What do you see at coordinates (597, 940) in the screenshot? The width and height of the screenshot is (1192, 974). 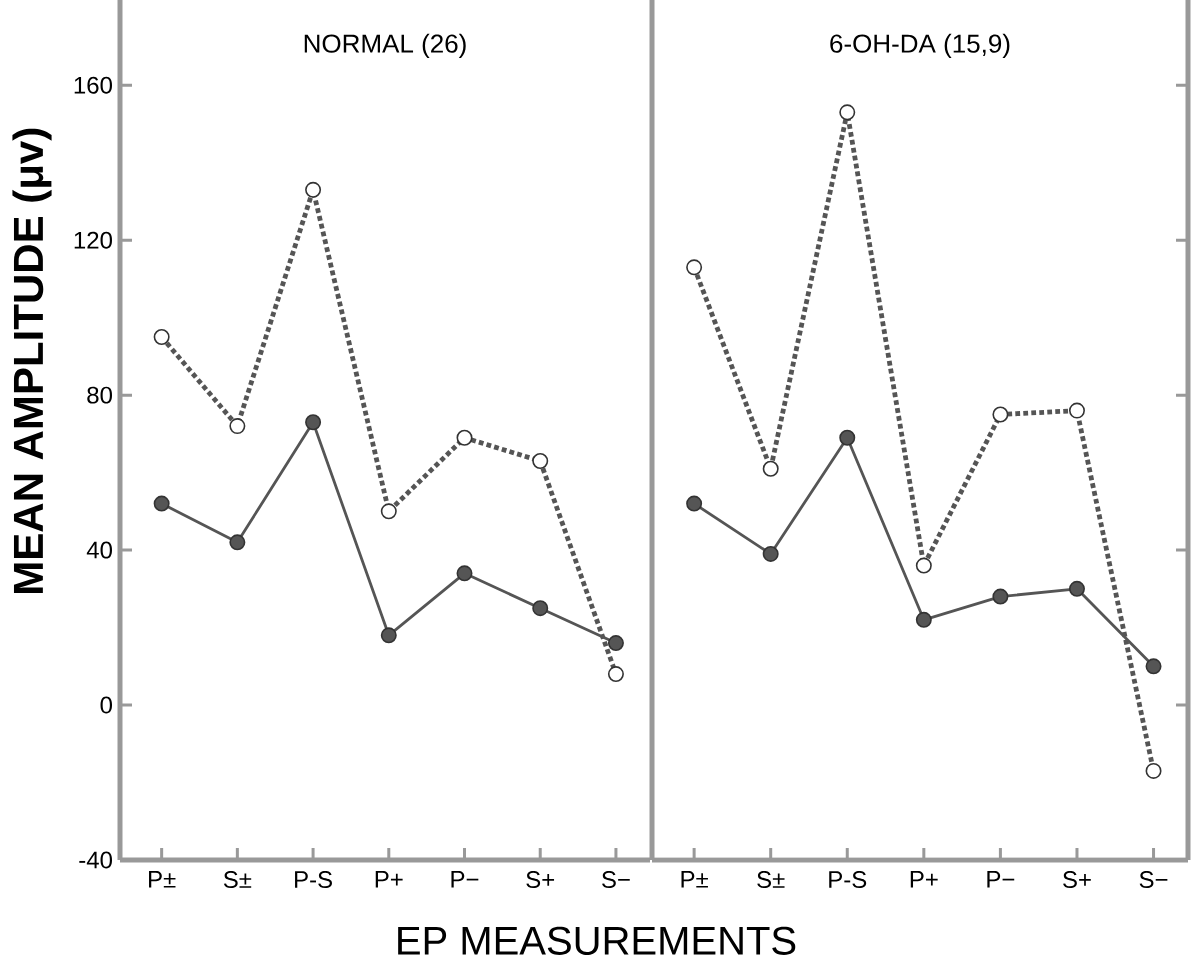 I see `x-axis-title: EP MEASUREMENTS` at bounding box center [597, 940].